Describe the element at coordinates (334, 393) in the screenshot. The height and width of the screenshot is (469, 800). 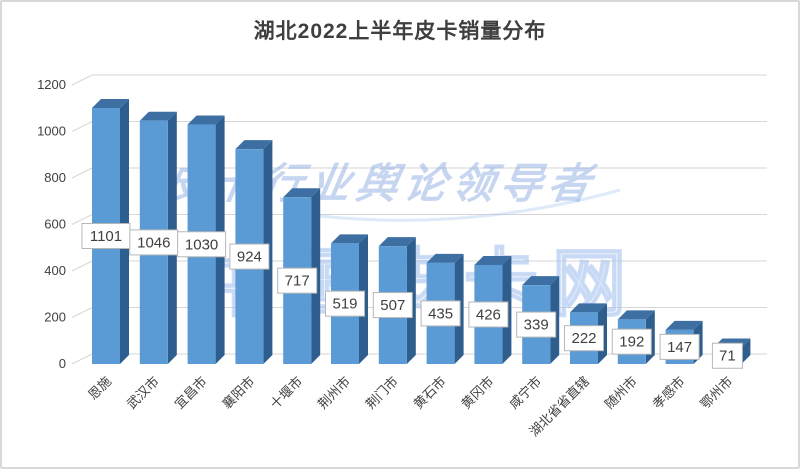
I see `x-axis-category-label: 荆州市` at that location.